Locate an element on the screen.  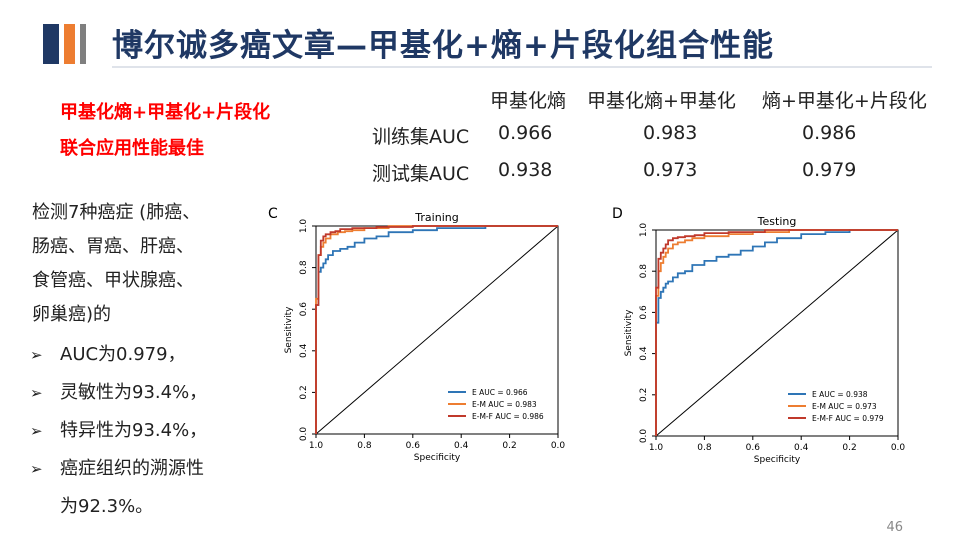
description-line: 卵巢癌)的 is located at coordinates (72, 314).